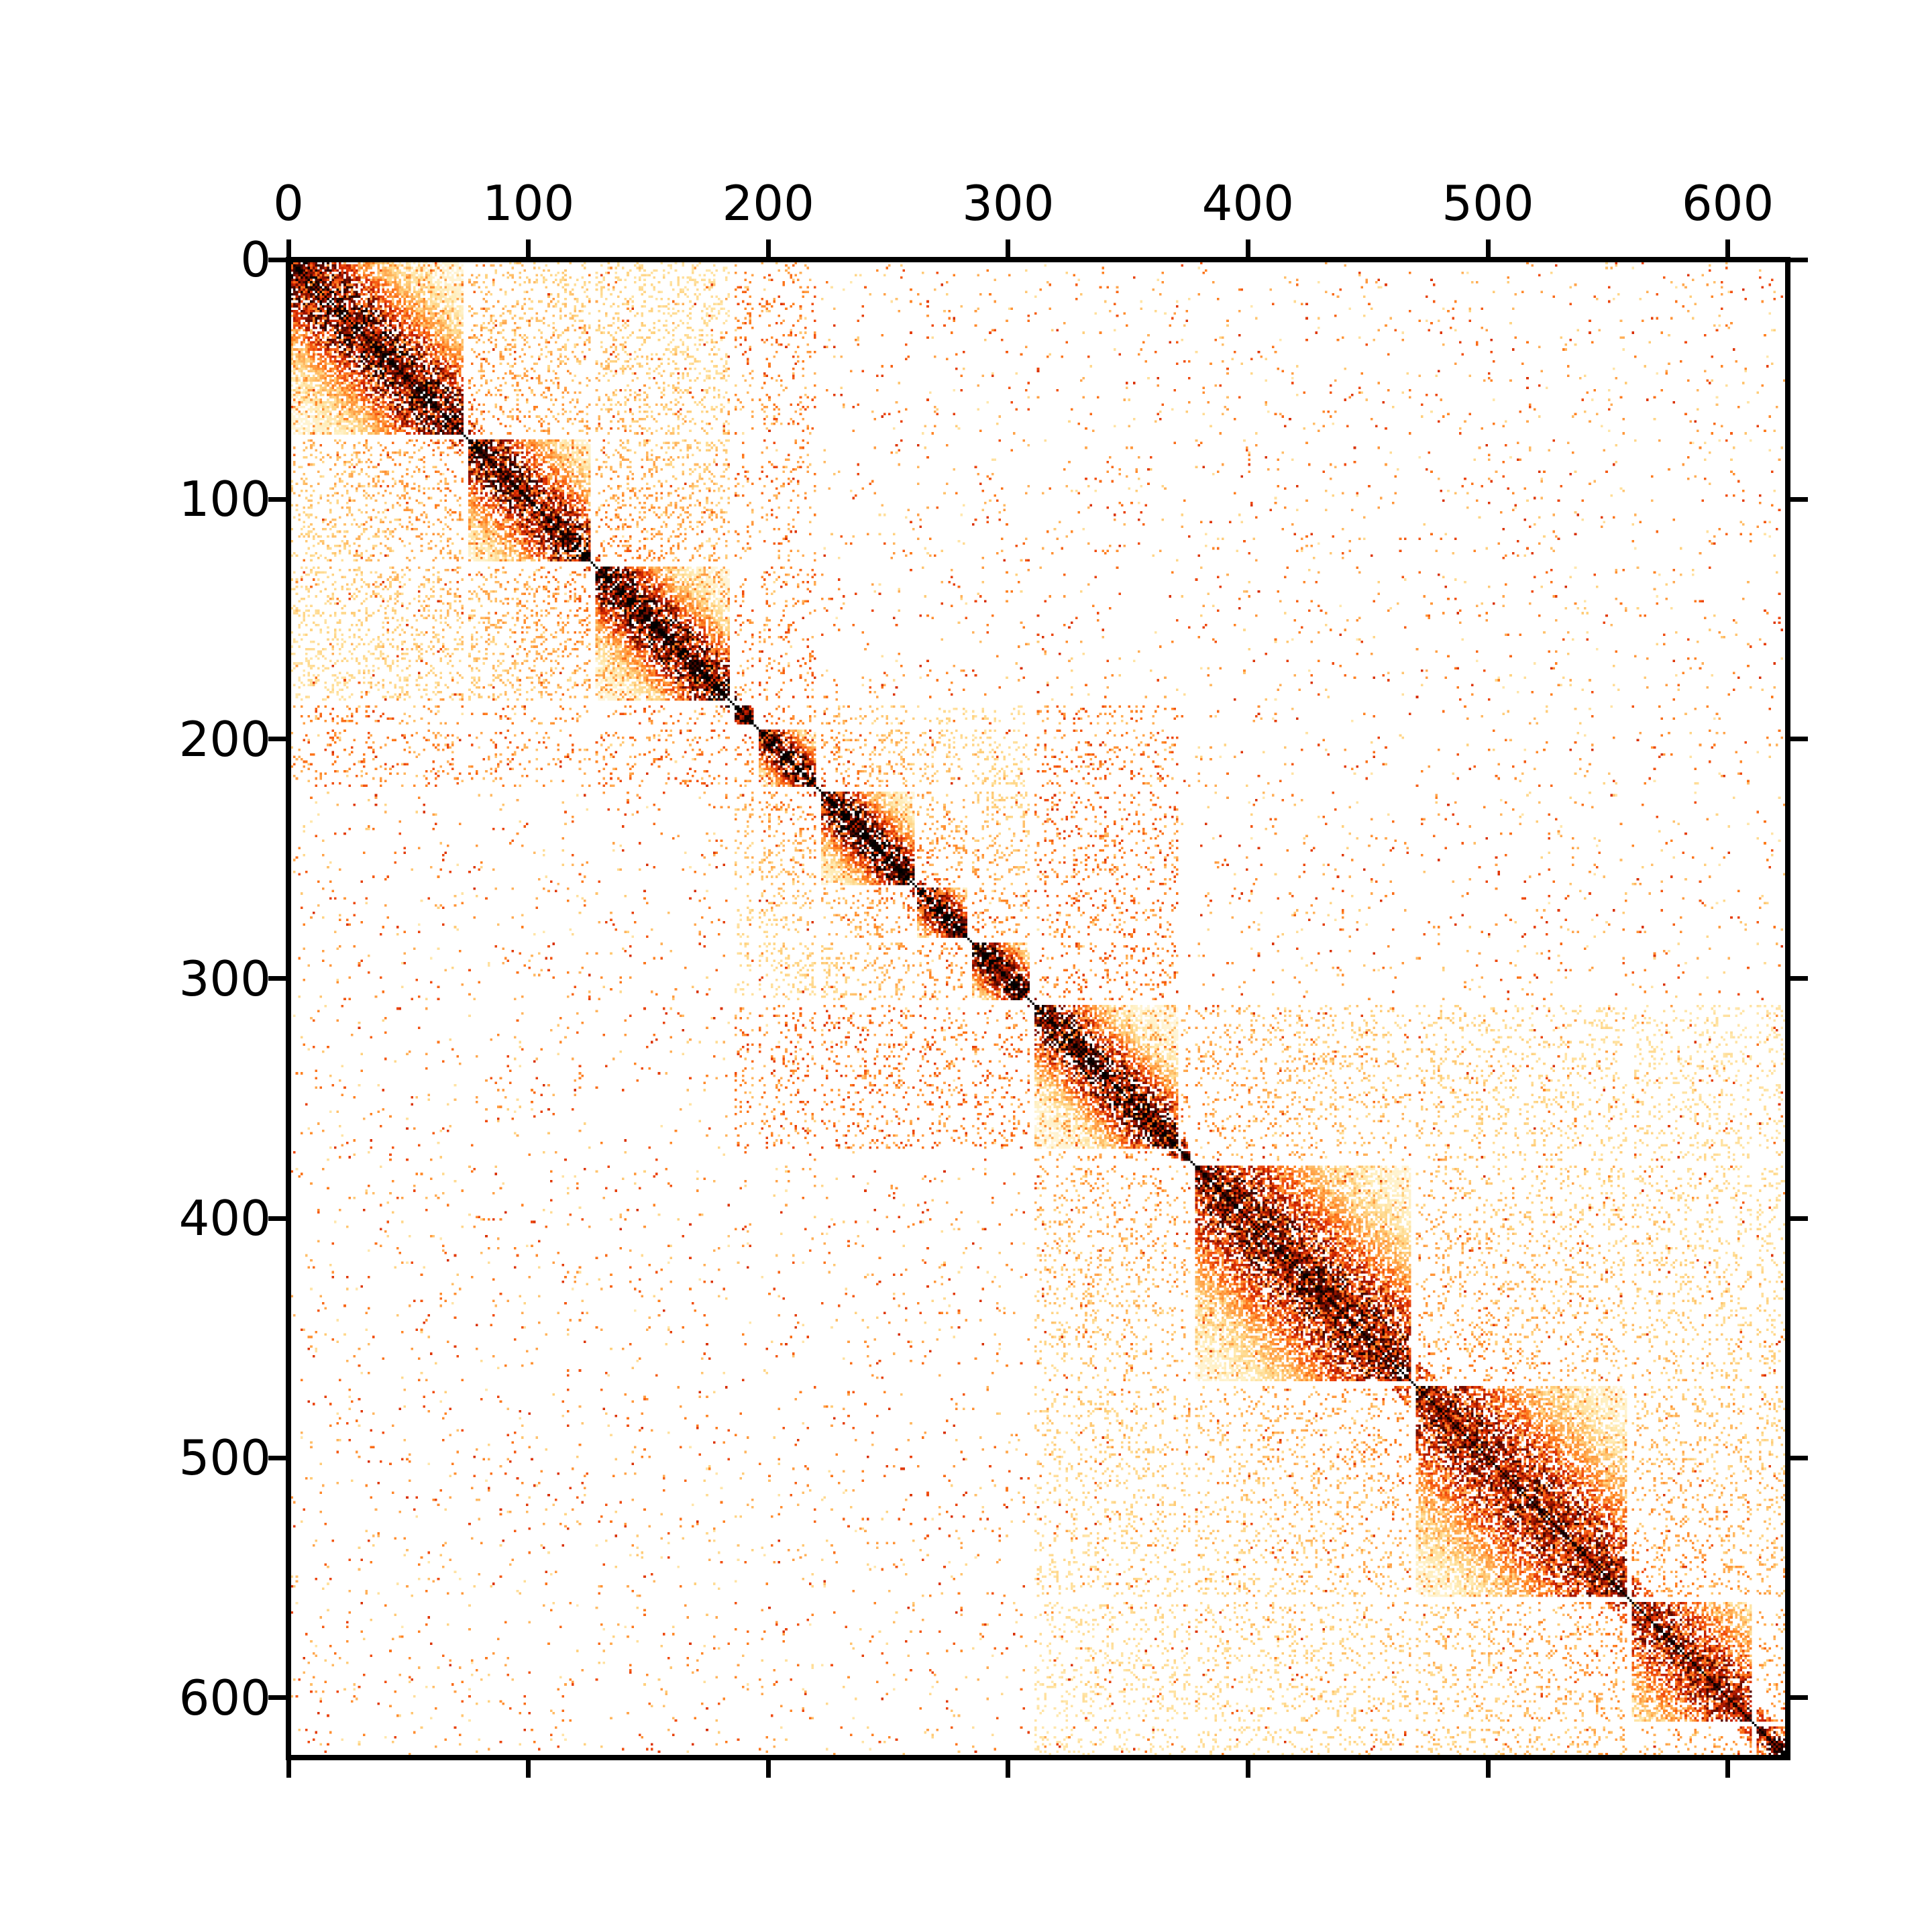 Image resolution: width=1932 pixels, height=1932 pixels. Describe the element at coordinates (288, 203) in the screenshot. I see `x-tick-label-0: 0` at that location.